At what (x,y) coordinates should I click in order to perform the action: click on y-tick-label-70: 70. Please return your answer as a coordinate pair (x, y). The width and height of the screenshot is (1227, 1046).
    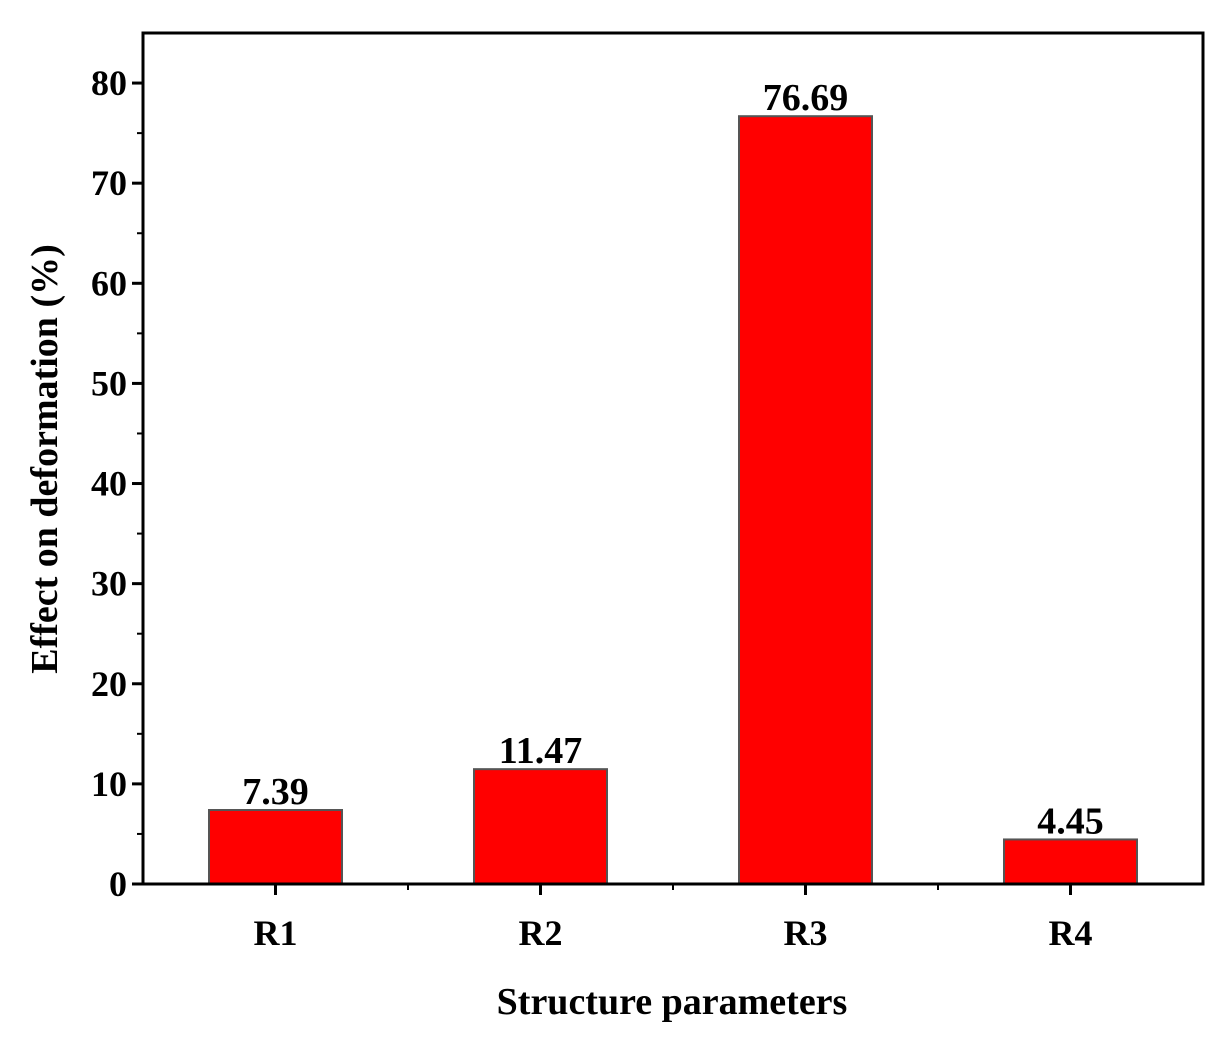
    Looking at the image, I should click on (109, 183).